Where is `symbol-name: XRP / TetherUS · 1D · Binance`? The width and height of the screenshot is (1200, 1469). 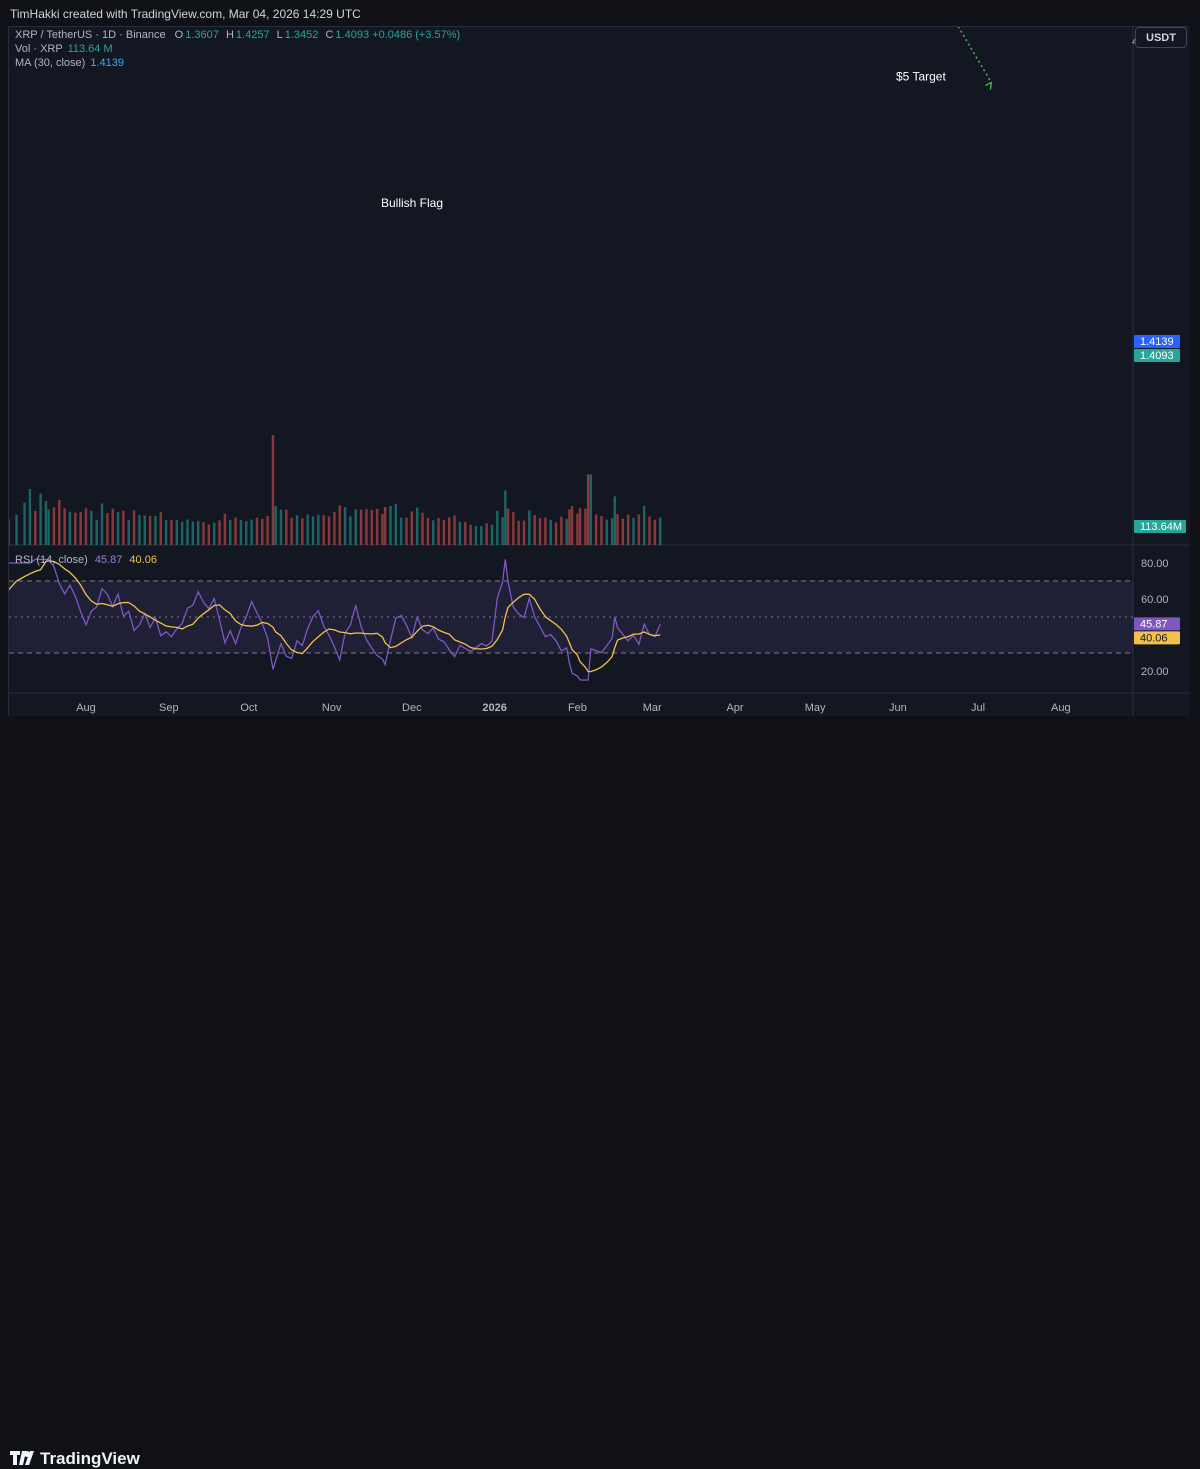
symbol-name: XRP / TetherUS · 1D · Binance is located at coordinates (90, 35).